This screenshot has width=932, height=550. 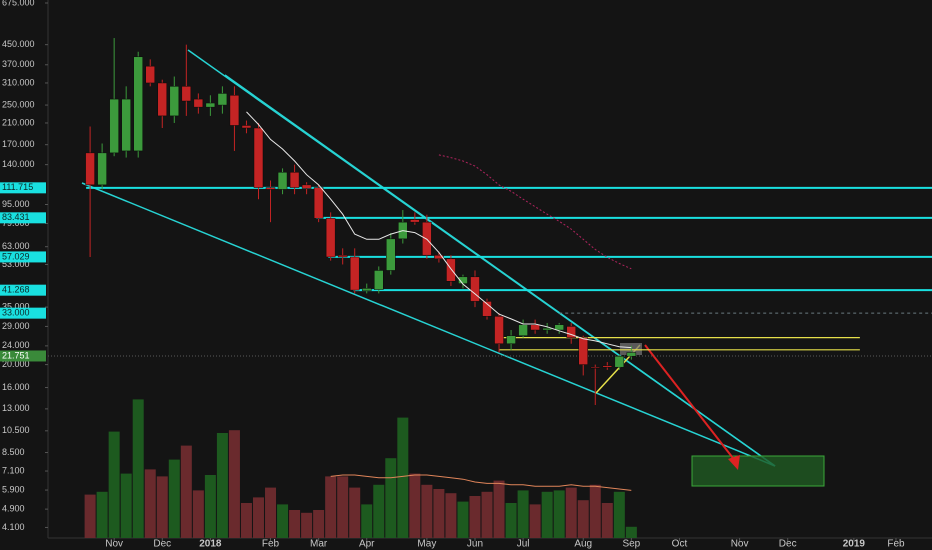 What do you see at coordinates (16, 204) in the screenshot?
I see `y-tick-label: 95.000` at bounding box center [16, 204].